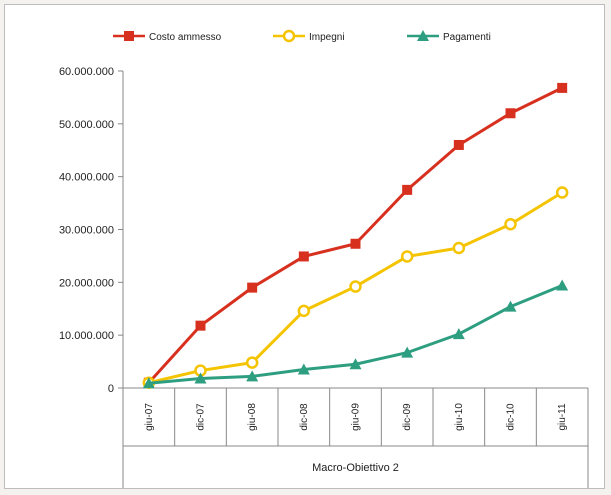 The image size is (611, 495). What do you see at coordinates (467, 37) in the screenshot?
I see `legend-label: Pagamenti` at bounding box center [467, 37].